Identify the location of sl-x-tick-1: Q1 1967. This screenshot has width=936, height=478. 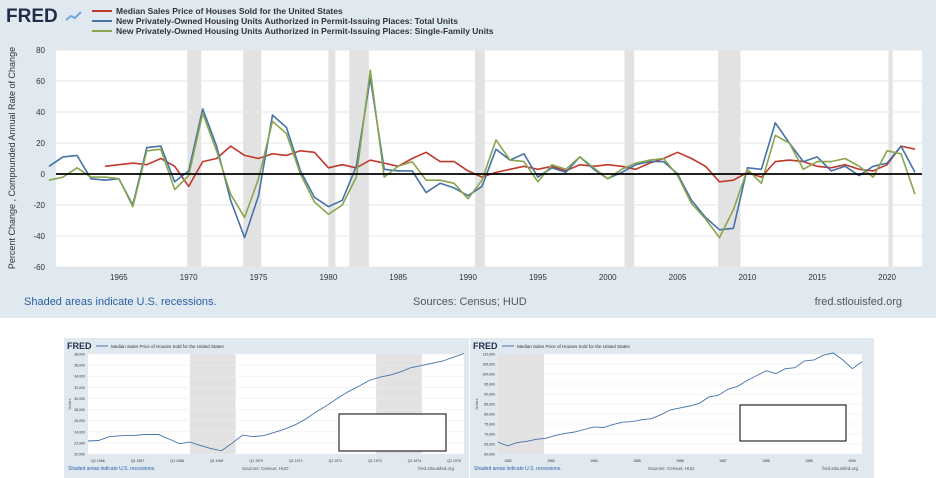
(137, 461).